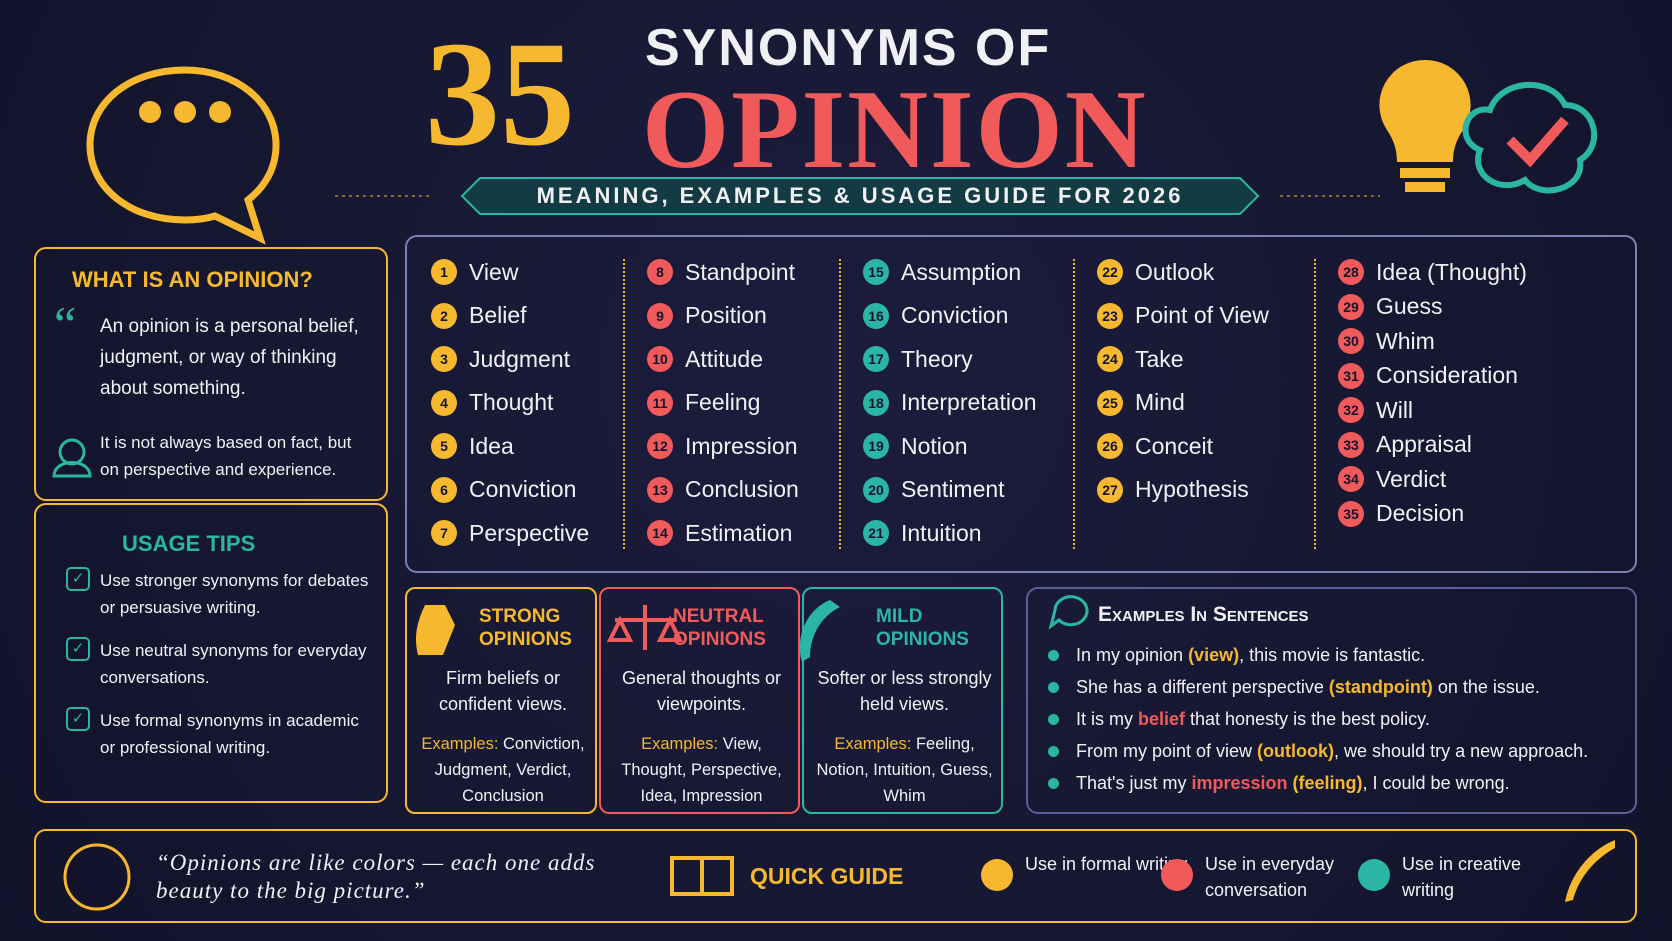  What do you see at coordinates (1110, 315) in the screenshot?
I see `synonym-number: 23` at bounding box center [1110, 315].